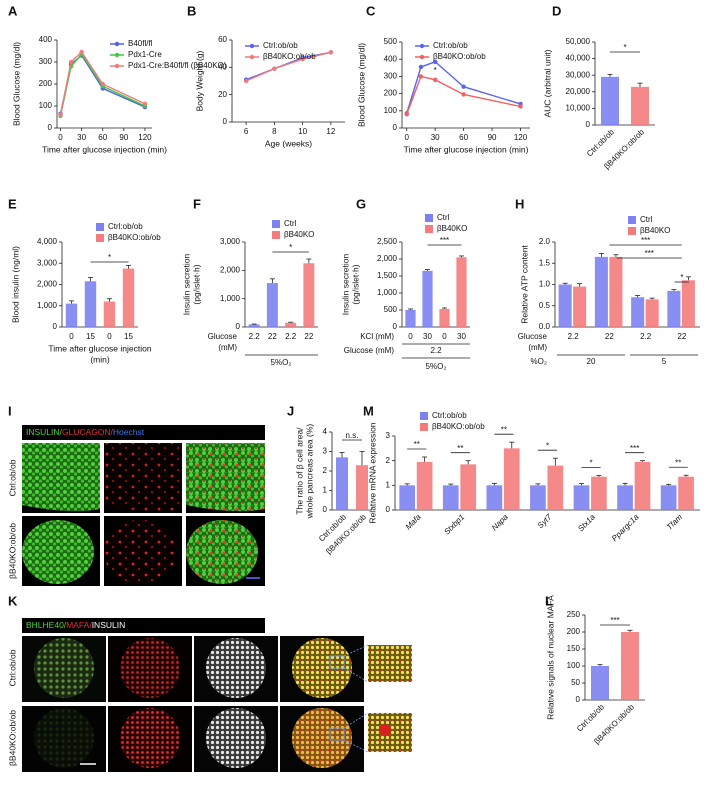 The image size is (709, 793). I want to click on y-tick-label: 40,000, so click(578, 58).